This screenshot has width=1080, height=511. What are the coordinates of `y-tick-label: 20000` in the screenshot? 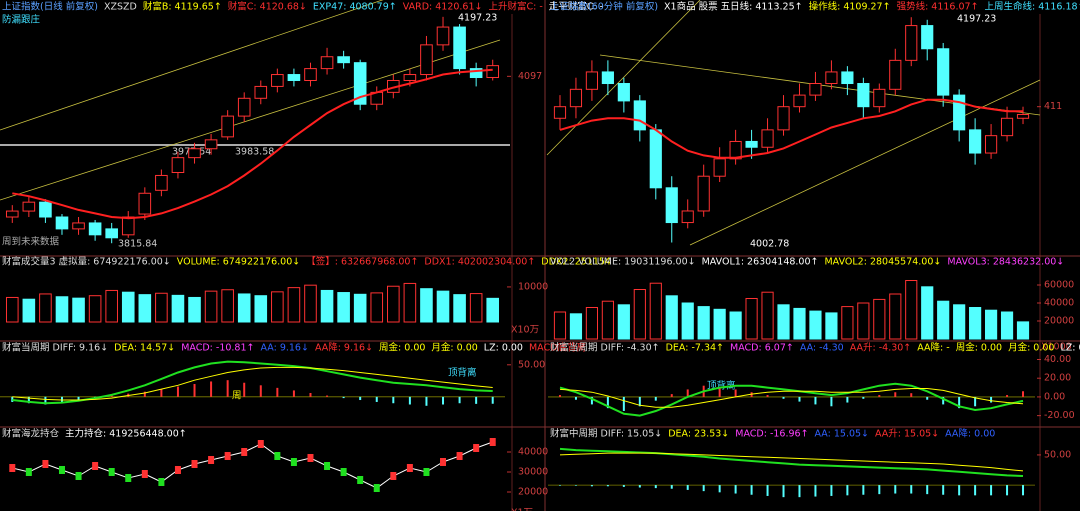 It's located at (533, 492).